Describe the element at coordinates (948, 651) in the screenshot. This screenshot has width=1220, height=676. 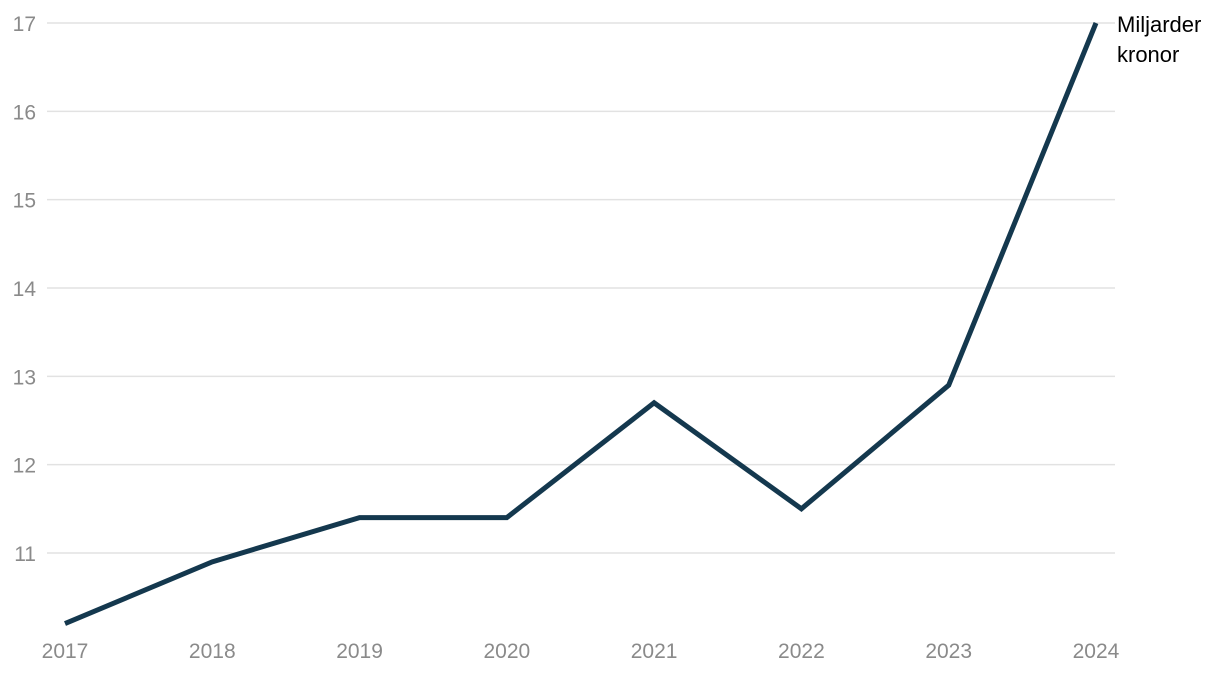
I see `x-tick-label: 2023` at that location.